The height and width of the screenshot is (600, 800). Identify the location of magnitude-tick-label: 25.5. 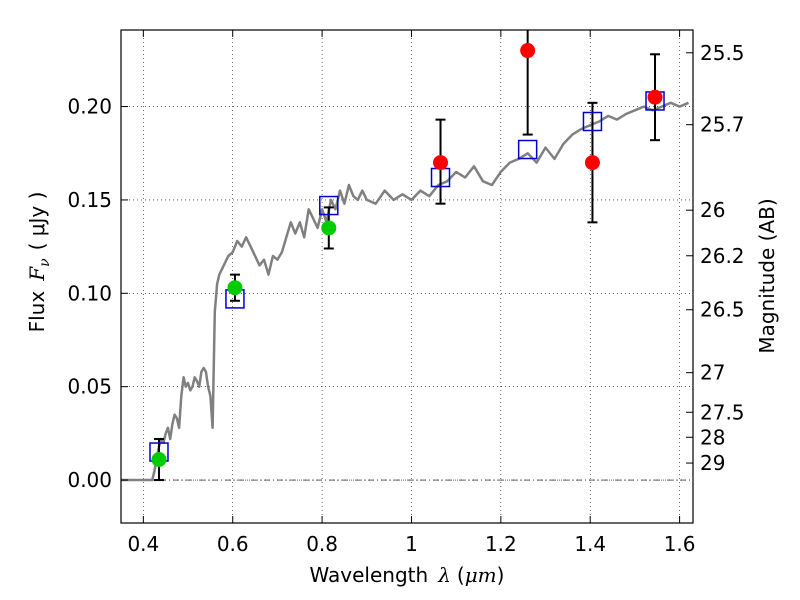
(722, 53).